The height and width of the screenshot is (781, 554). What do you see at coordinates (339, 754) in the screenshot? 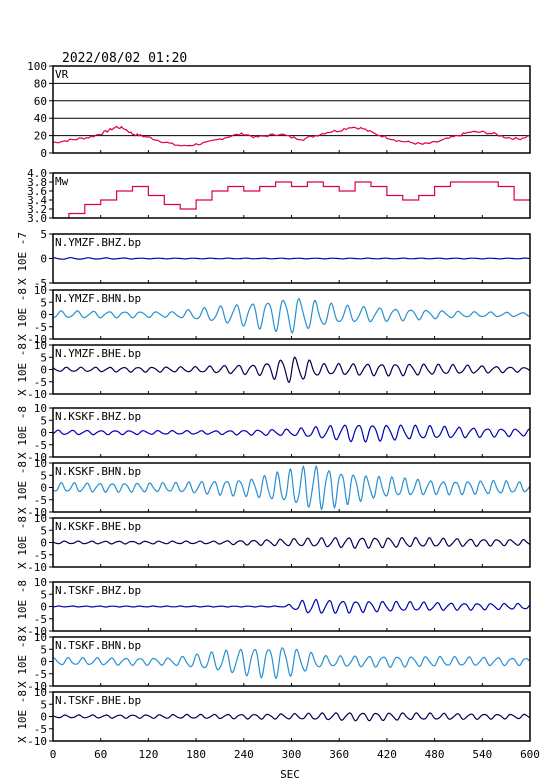
I see `x-tick-label: 360` at bounding box center [339, 754].